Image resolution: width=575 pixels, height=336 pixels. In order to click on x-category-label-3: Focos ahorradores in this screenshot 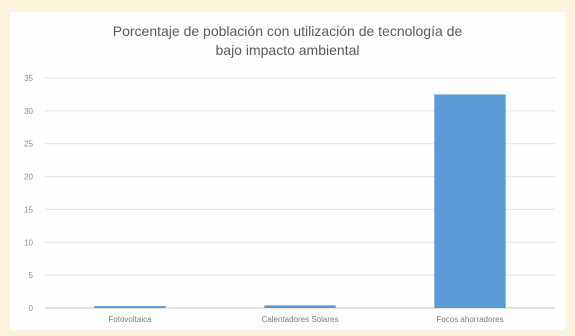, I will do `click(469, 319)`.